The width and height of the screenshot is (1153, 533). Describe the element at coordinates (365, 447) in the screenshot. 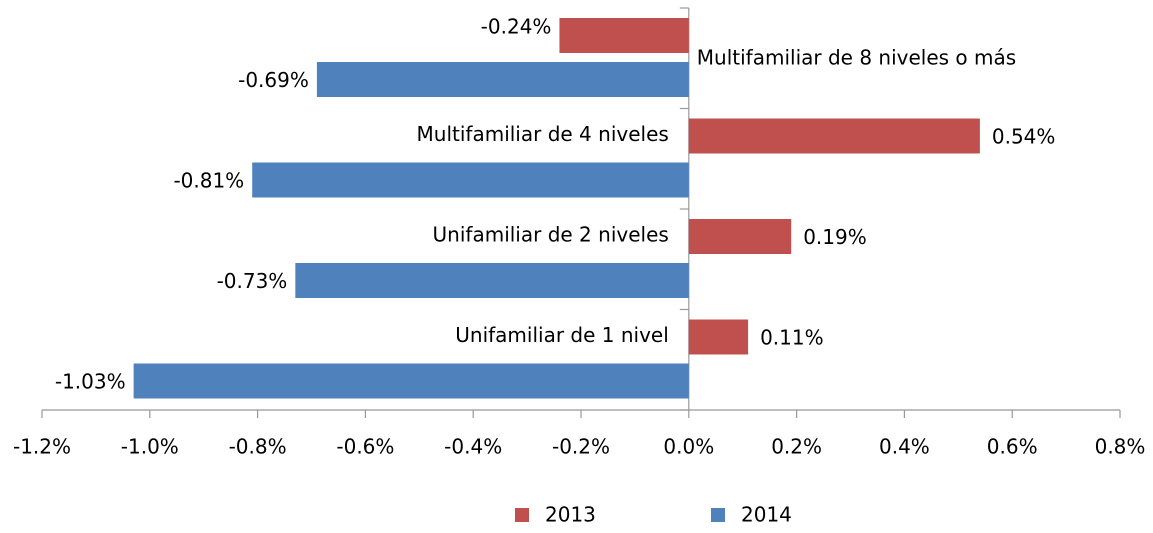

I see `x-tick-label: -0.6%` at that location.